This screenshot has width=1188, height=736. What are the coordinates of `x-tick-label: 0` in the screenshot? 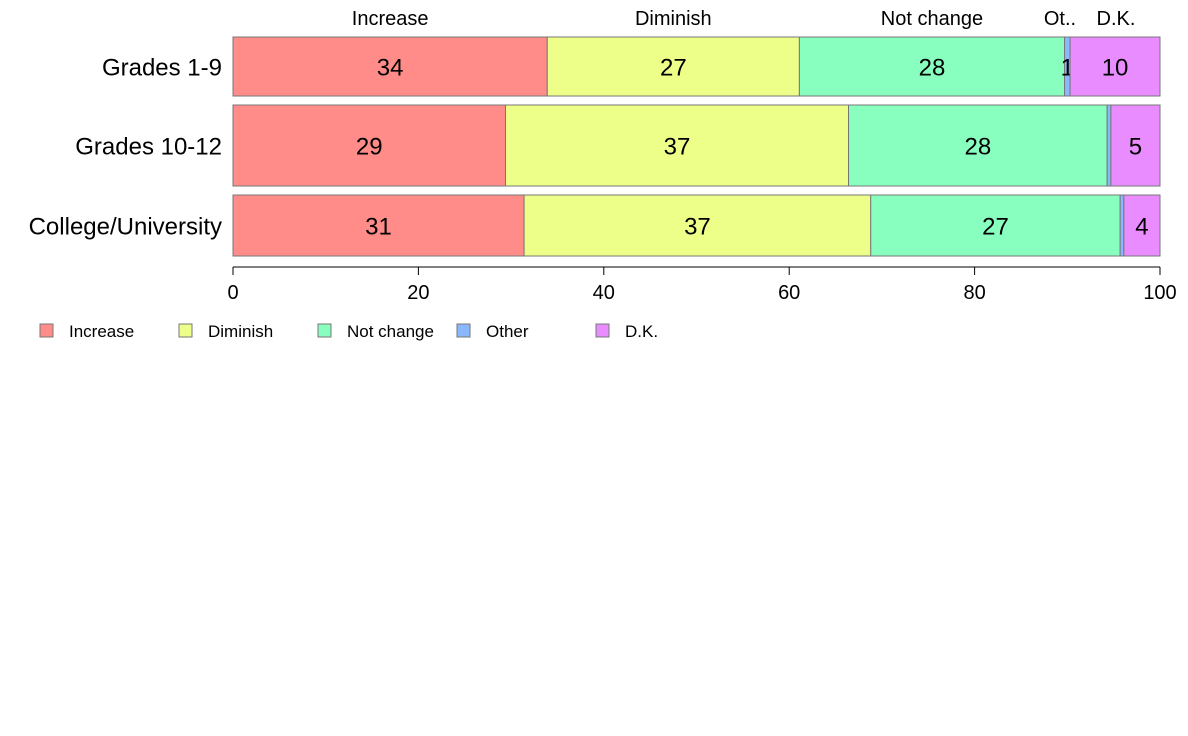 It's located at (232, 293).